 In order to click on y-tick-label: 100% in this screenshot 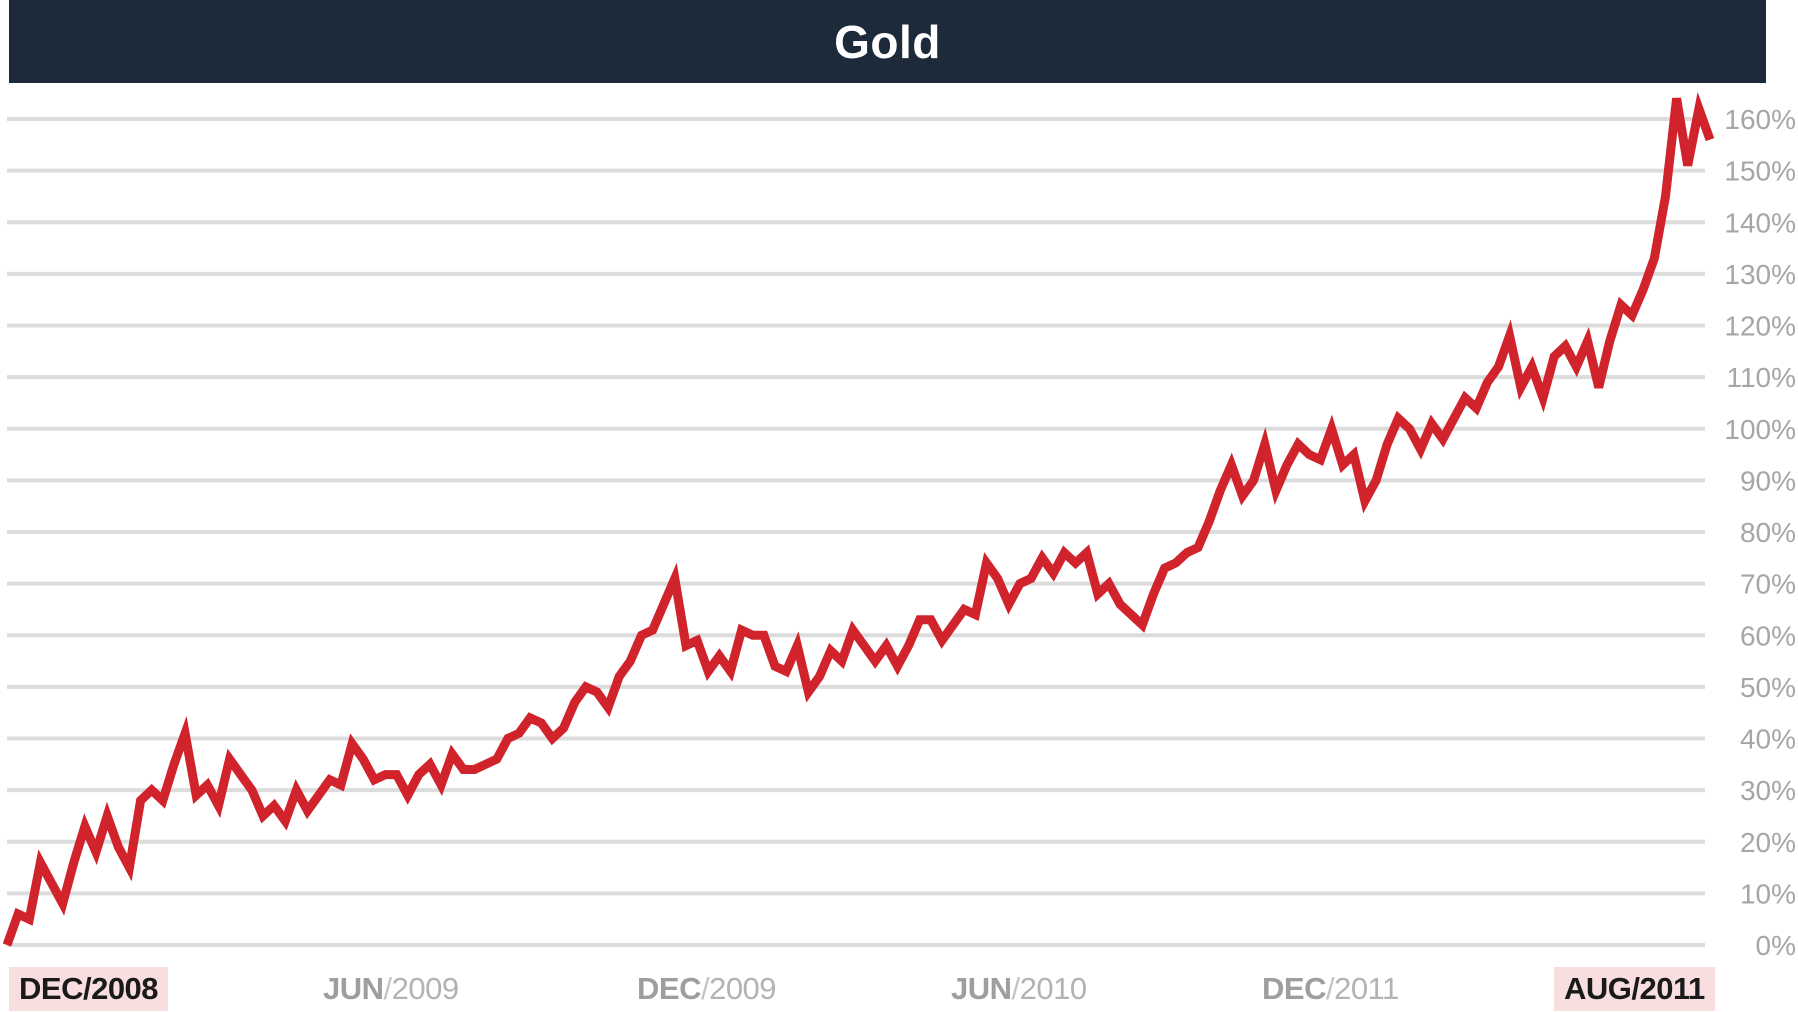, I will do `click(1760, 429)`.